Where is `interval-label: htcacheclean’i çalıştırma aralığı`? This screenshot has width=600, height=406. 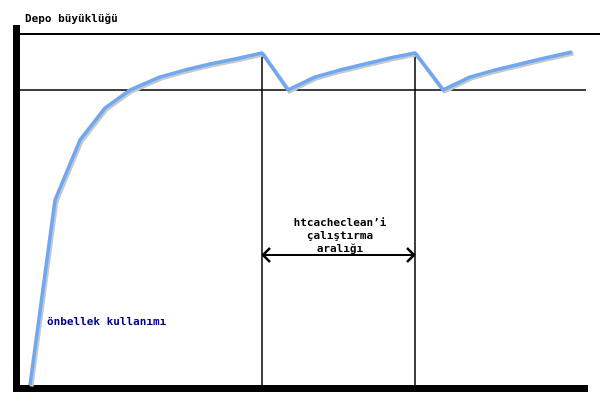
interval-label: htcacheclean’i çalıştırma aralığı is located at coordinates (340, 235).